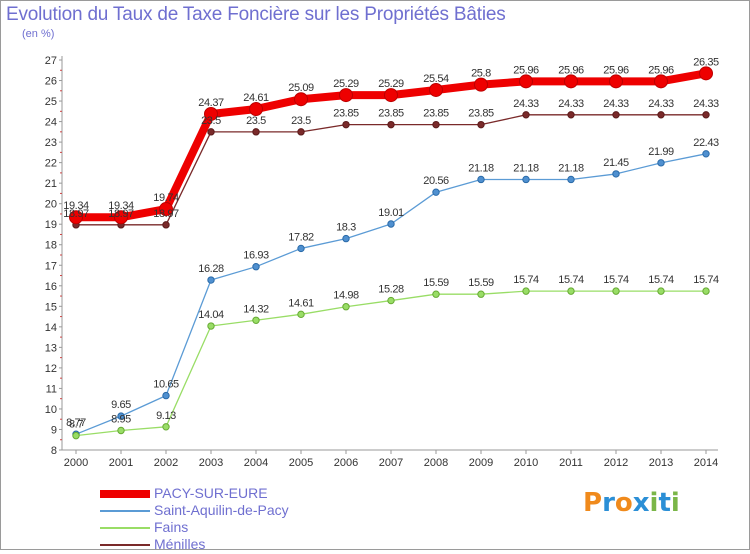  What do you see at coordinates (166, 198) in the screenshot?
I see `data-label: 19.74` at bounding box center [166, 198].